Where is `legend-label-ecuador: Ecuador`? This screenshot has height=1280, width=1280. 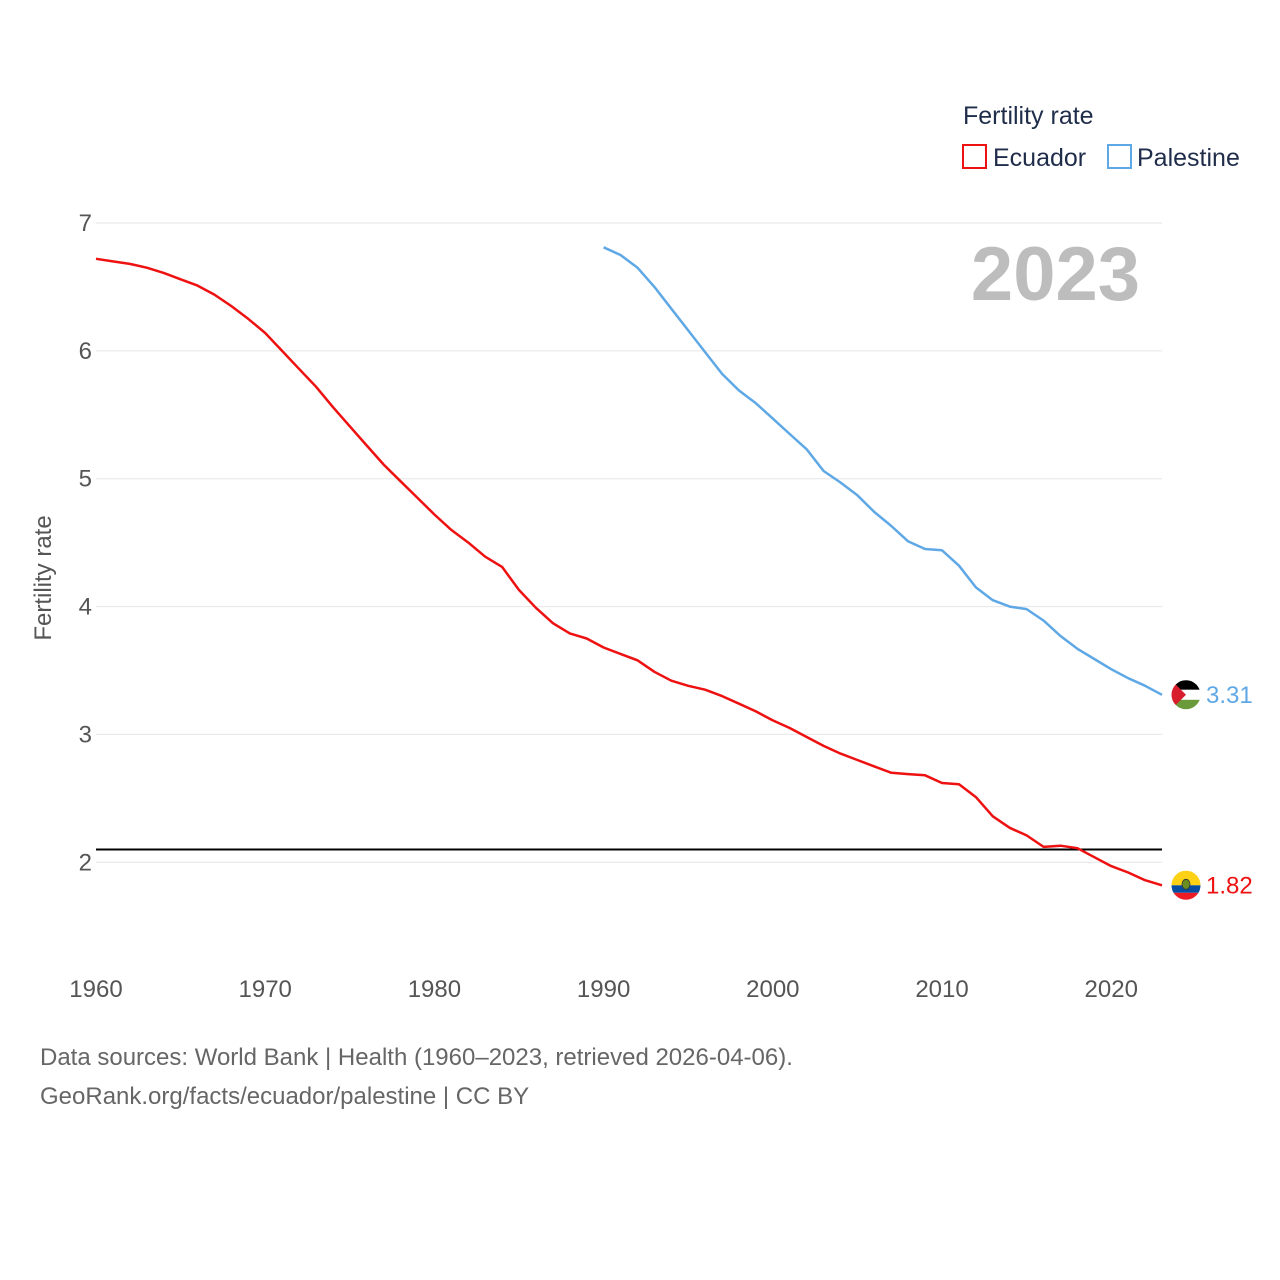 legend-label-ecuador: Ecuador is located at coordinates (1039, 158).